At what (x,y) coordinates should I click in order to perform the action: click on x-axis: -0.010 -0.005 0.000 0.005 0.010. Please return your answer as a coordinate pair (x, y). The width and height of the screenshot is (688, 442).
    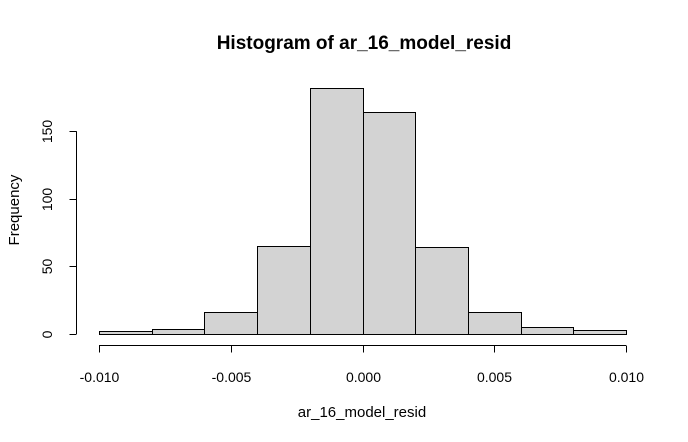
    Looking at the image, I should click on (362, 365).